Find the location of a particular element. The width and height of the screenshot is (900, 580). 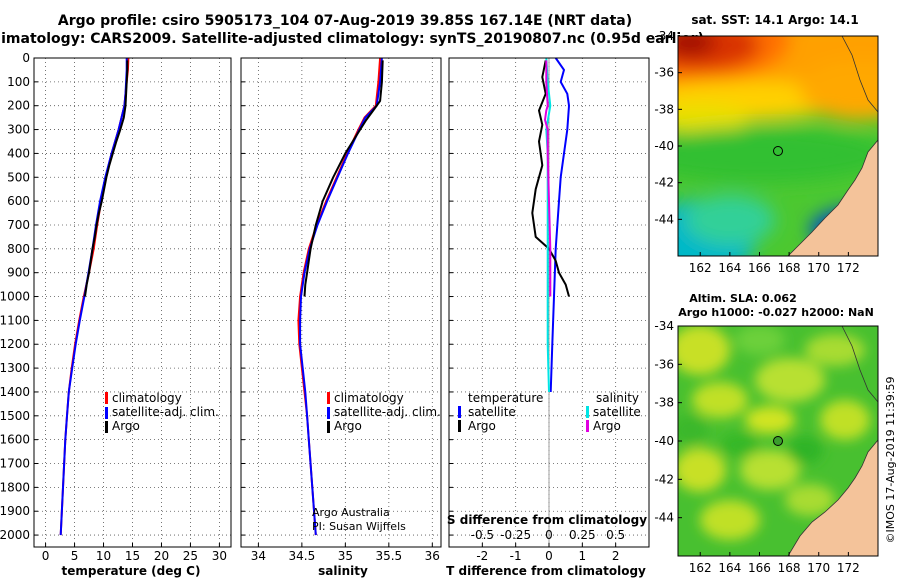

x-tick-label: 20 is located at coordinates (161, 556).